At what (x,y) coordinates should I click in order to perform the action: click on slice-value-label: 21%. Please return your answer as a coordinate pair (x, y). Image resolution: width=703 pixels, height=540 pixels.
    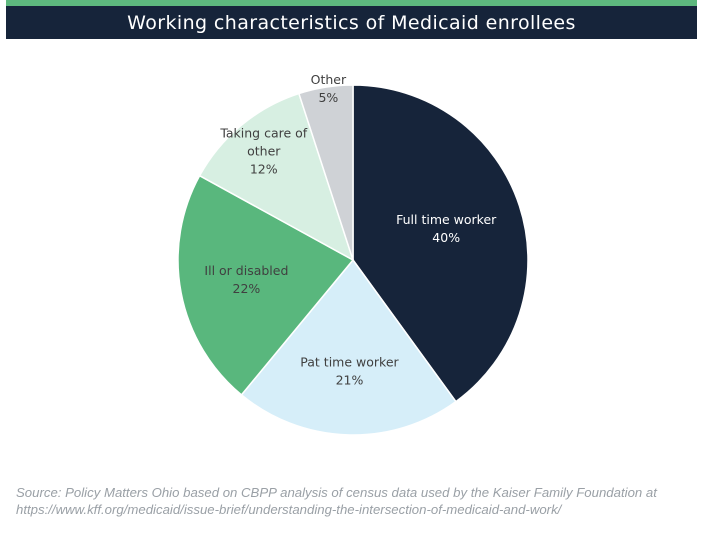
    Looking at the image, I should click on (350, 379).